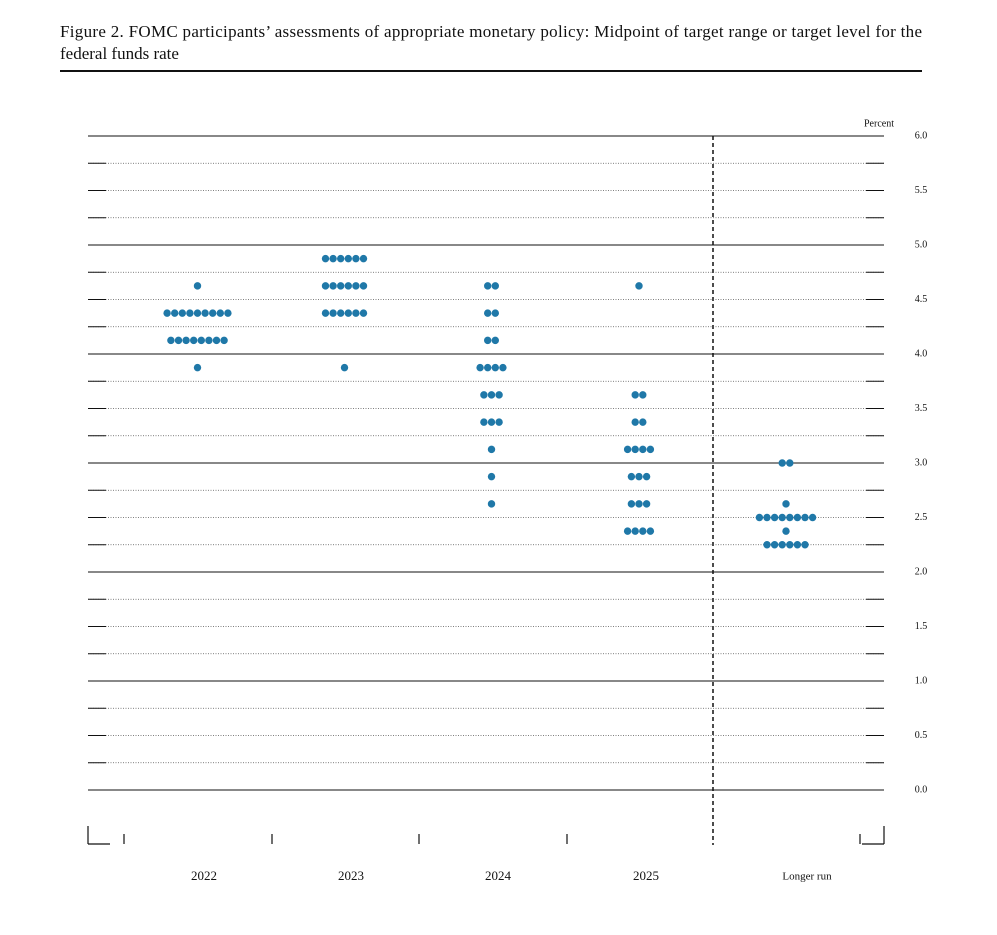  I want to click on y-tick-label: 6.0, so click(921, 135).